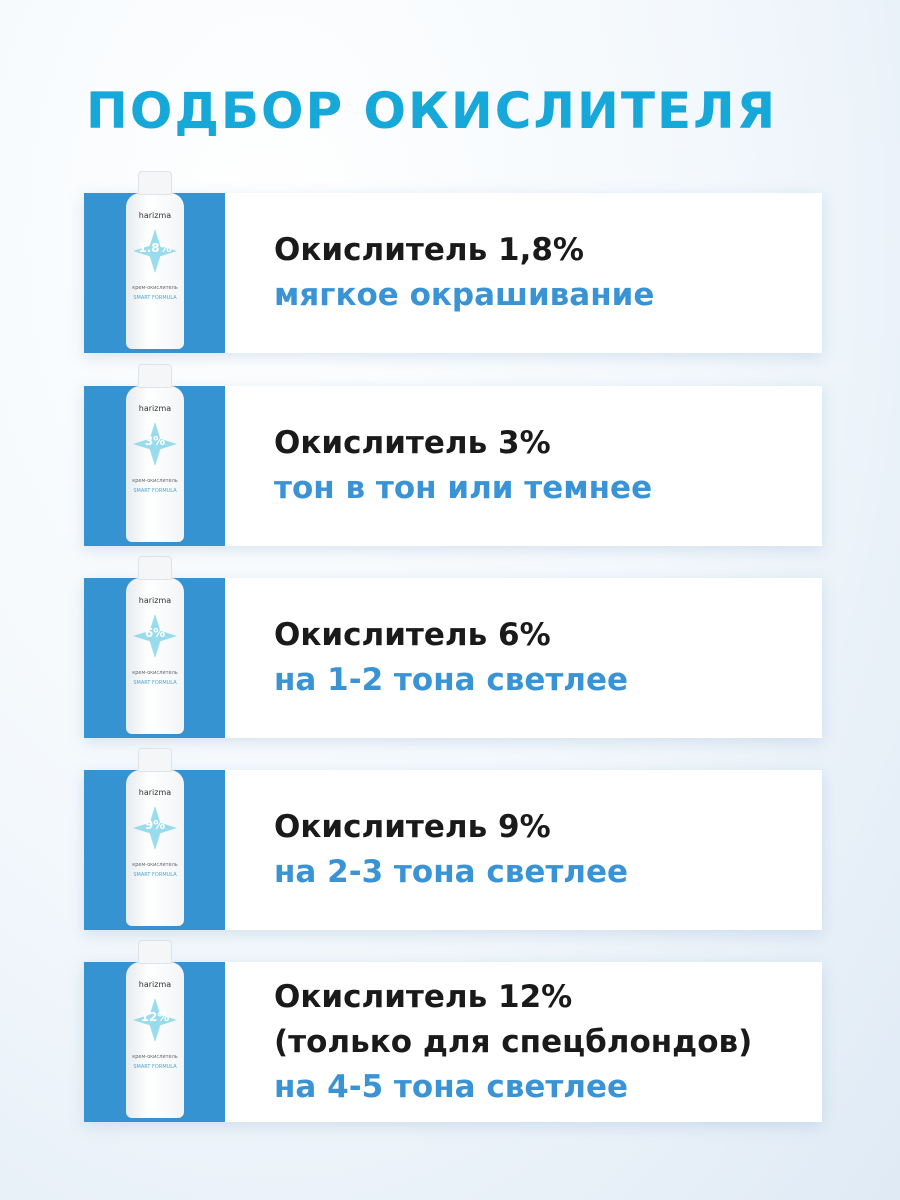  Describe the element at coordinates (432, 111) in the screenshot. I see `page-title: ПОДБОР ОКИСЛИТЕЛЯ` at that location.